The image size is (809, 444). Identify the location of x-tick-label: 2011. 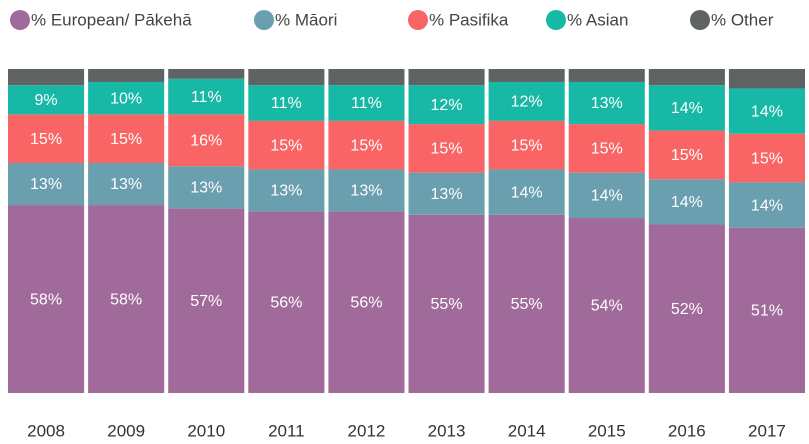
(286, 430).